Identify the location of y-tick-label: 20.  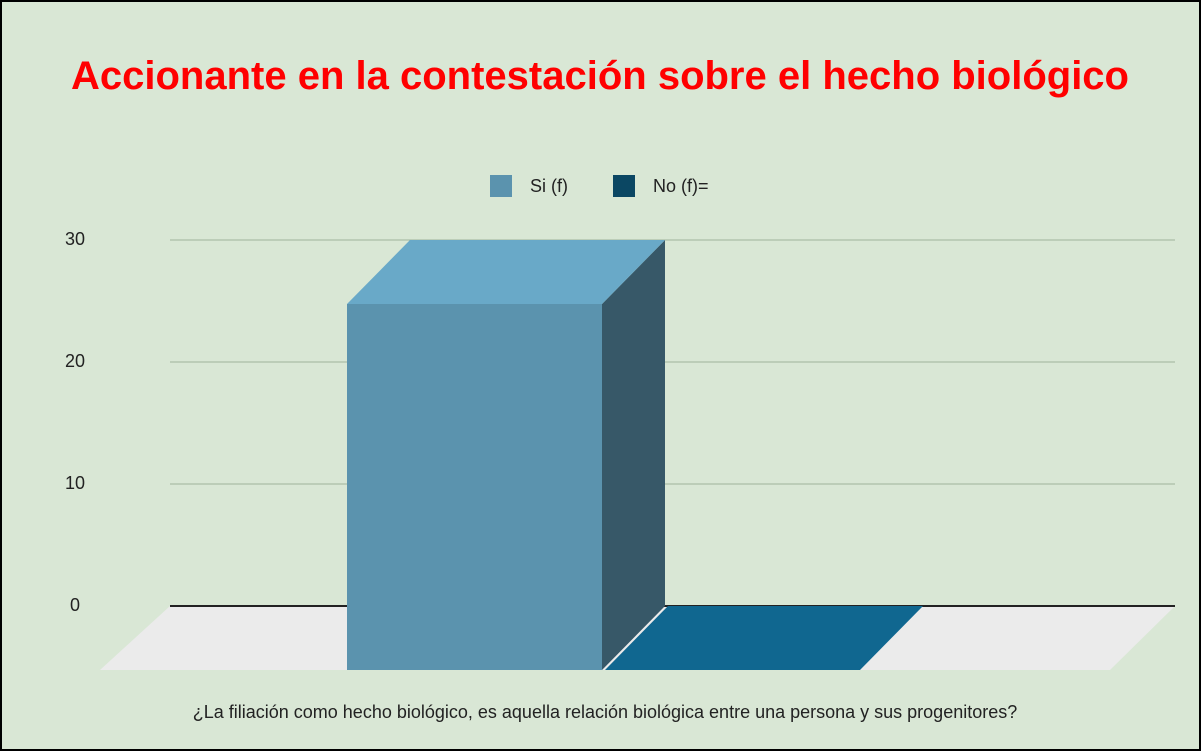
(75, 361).